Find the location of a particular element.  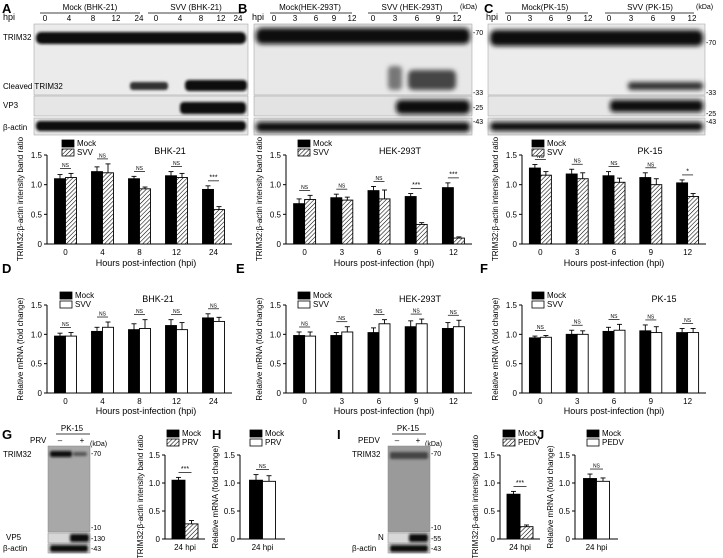

panel-label-h: H is located at coordinates (216, 434).